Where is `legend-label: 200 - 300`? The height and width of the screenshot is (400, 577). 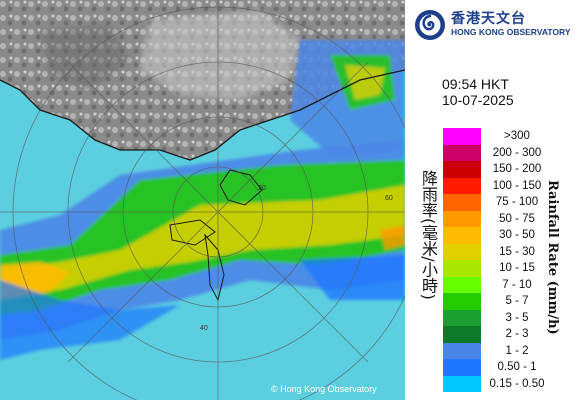
legend-label: 200 - 300 is located at coordinates (517, 152).